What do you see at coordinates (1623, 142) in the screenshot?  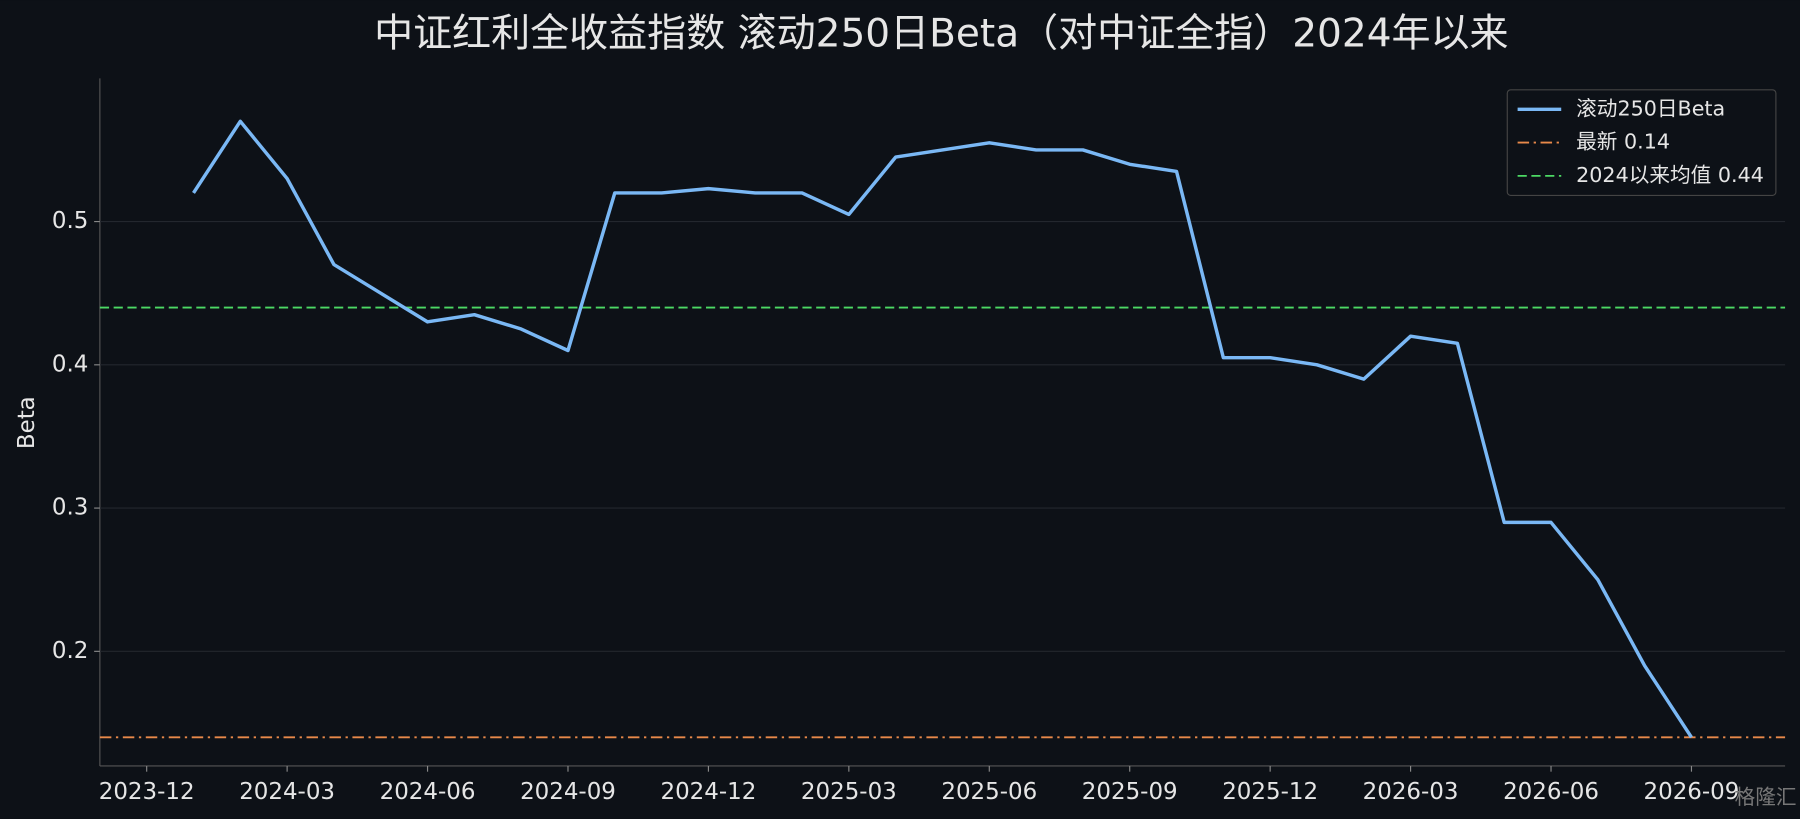 I see `legend-label: 最新 0.14` at bounding box center [1623, 142].